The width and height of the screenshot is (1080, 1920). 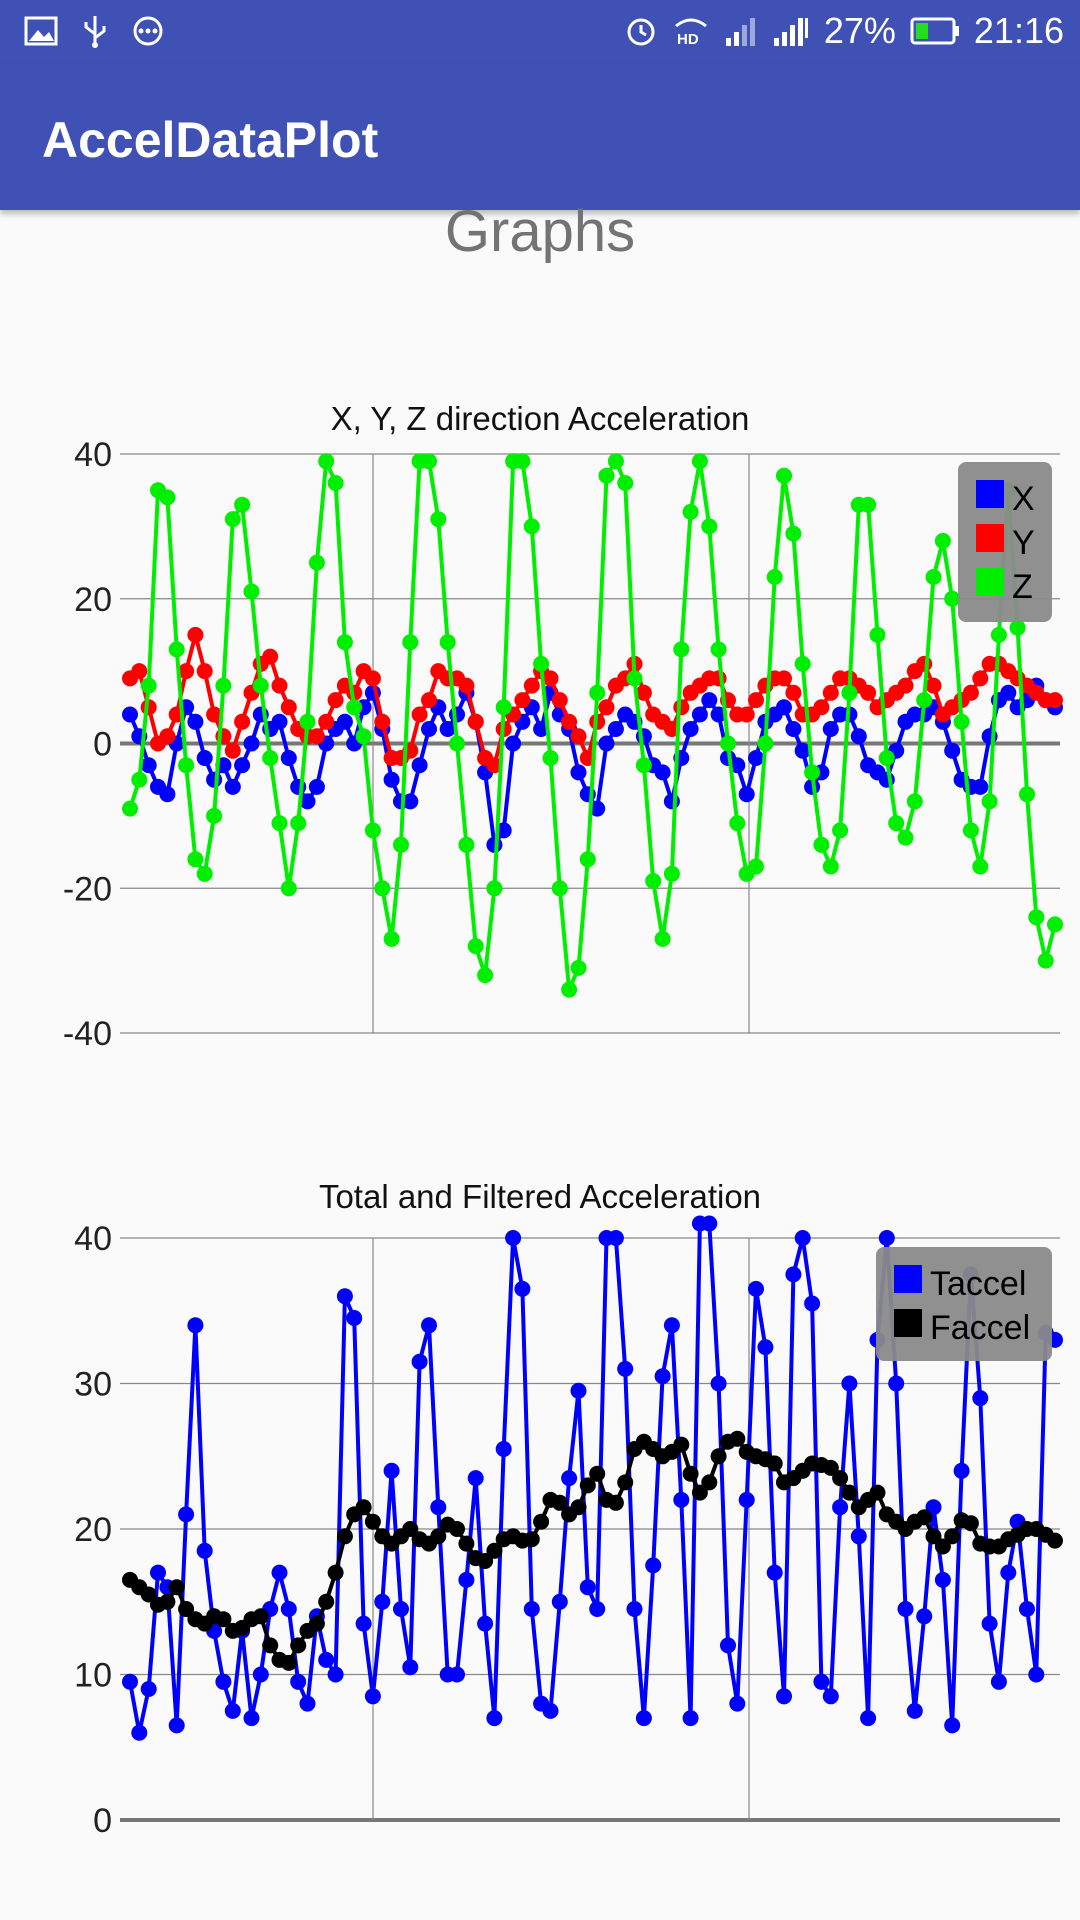 I want to click on alarm-icon, so click(x=641, y=32).